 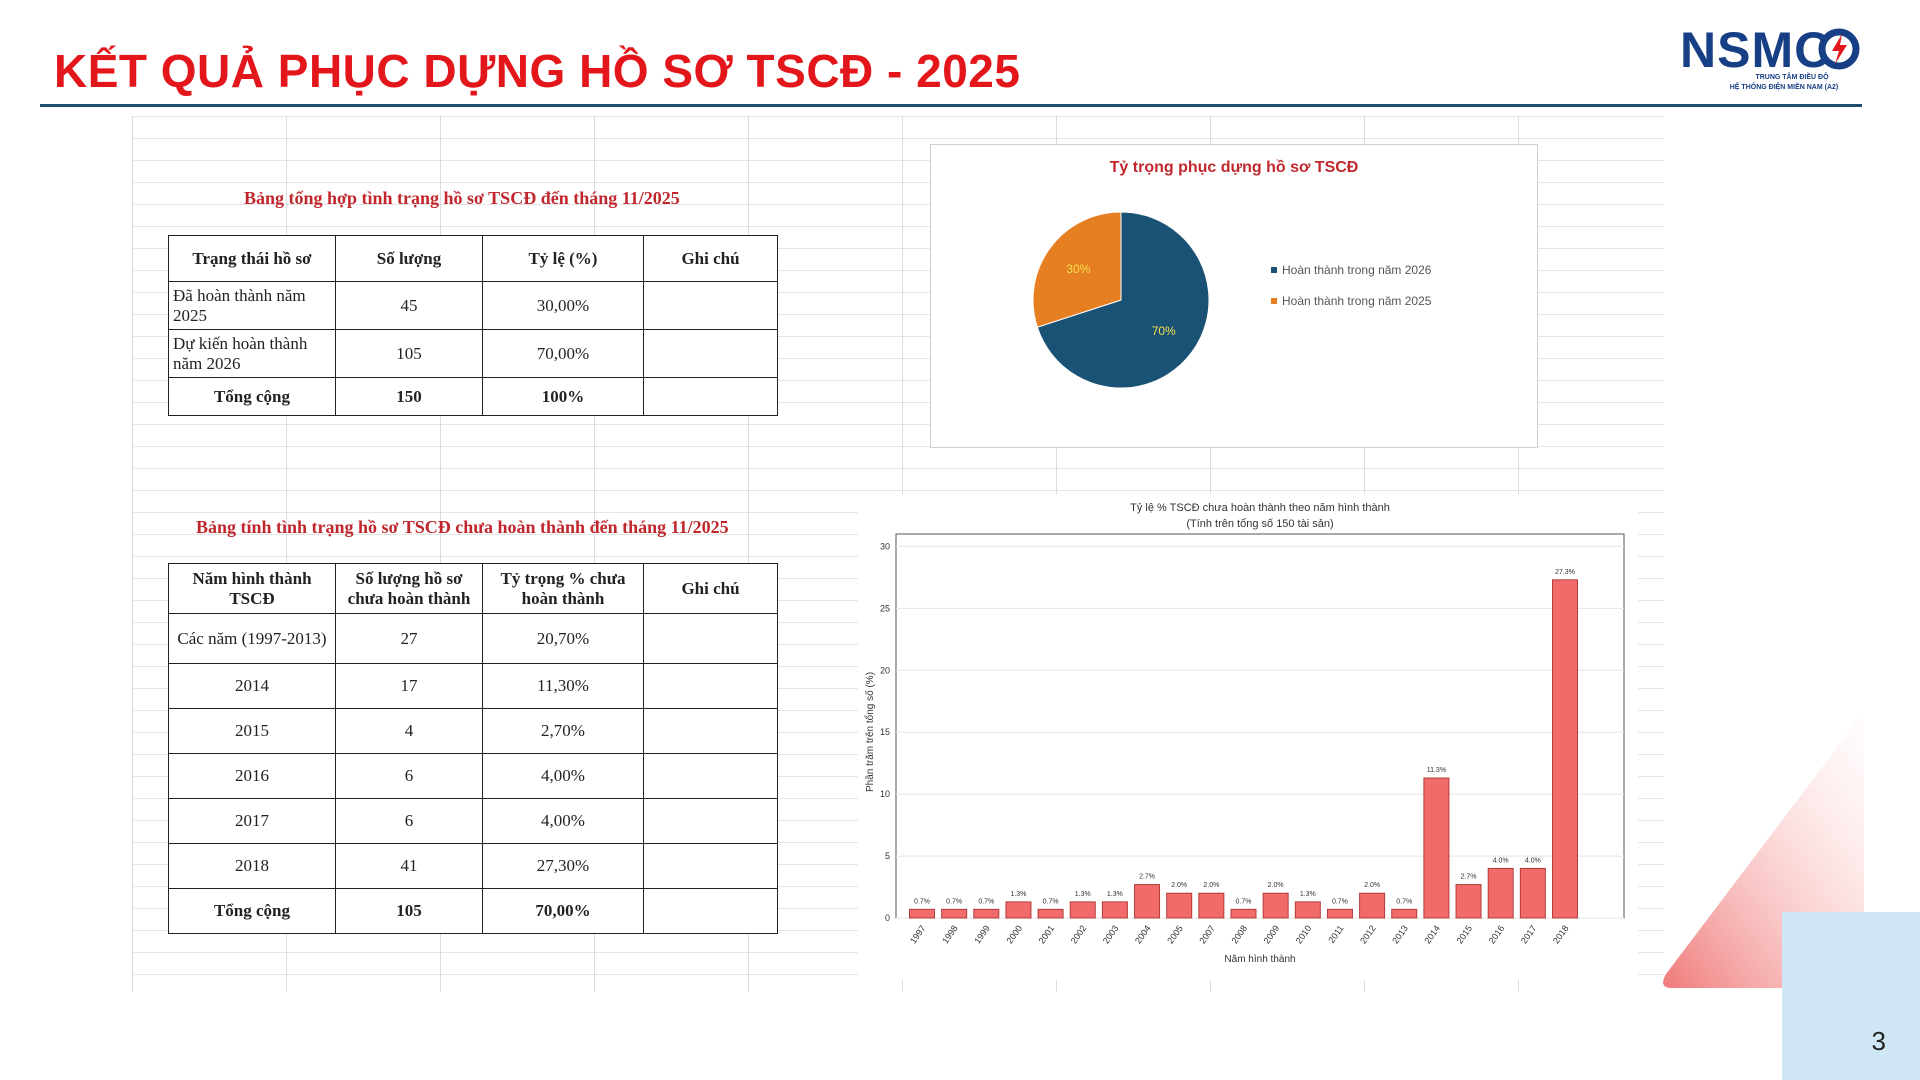 What do you see at coordinates (1335, 934) in the screenshot?
I see `x-tick-label: 2011` at bounding box center [1335, 934].